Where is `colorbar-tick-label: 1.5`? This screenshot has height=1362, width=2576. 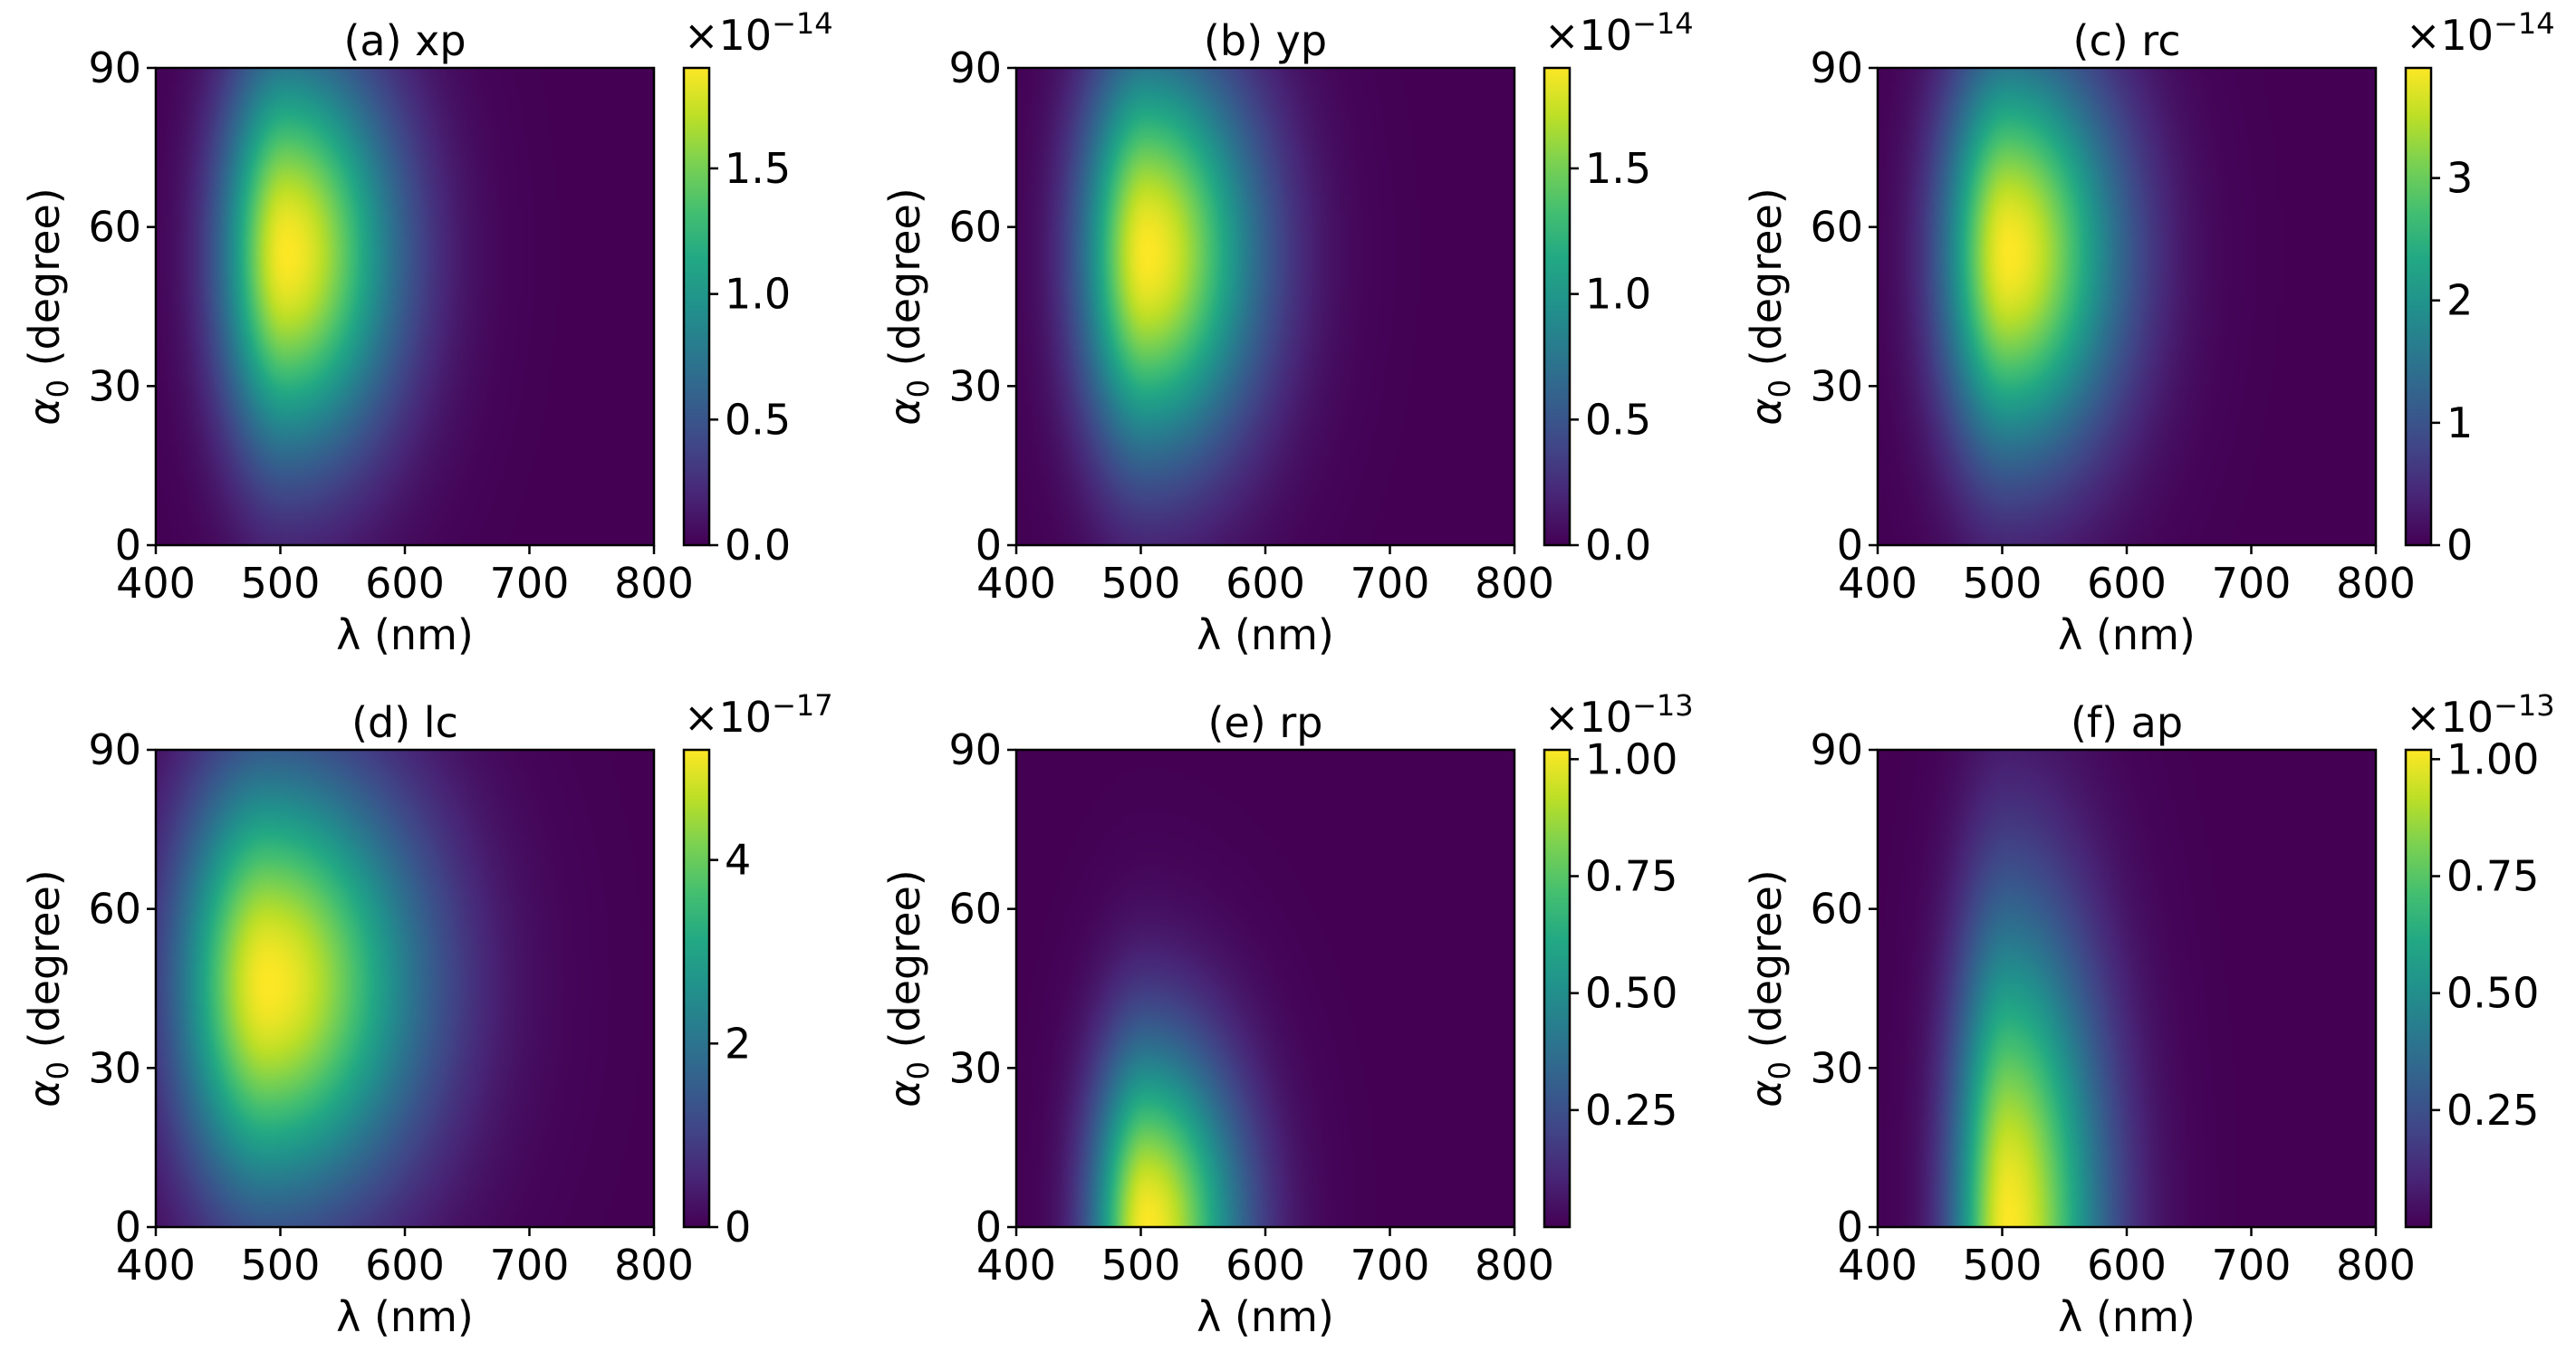 colorbar-tick-label: 1.5 is located at coordinates (1618, 168).